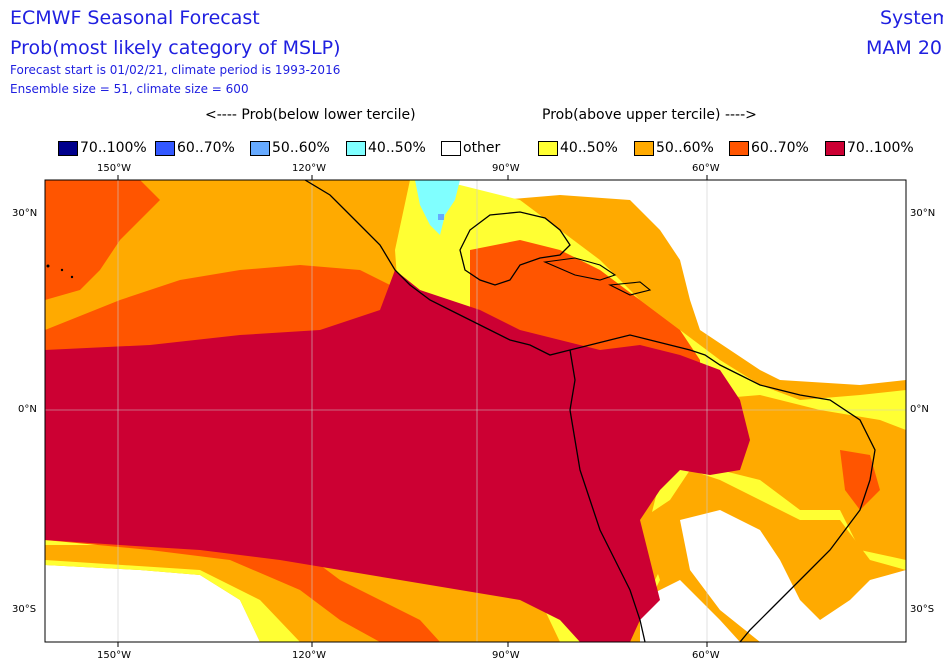  I want to click on system-label: System, so click(911, 18).